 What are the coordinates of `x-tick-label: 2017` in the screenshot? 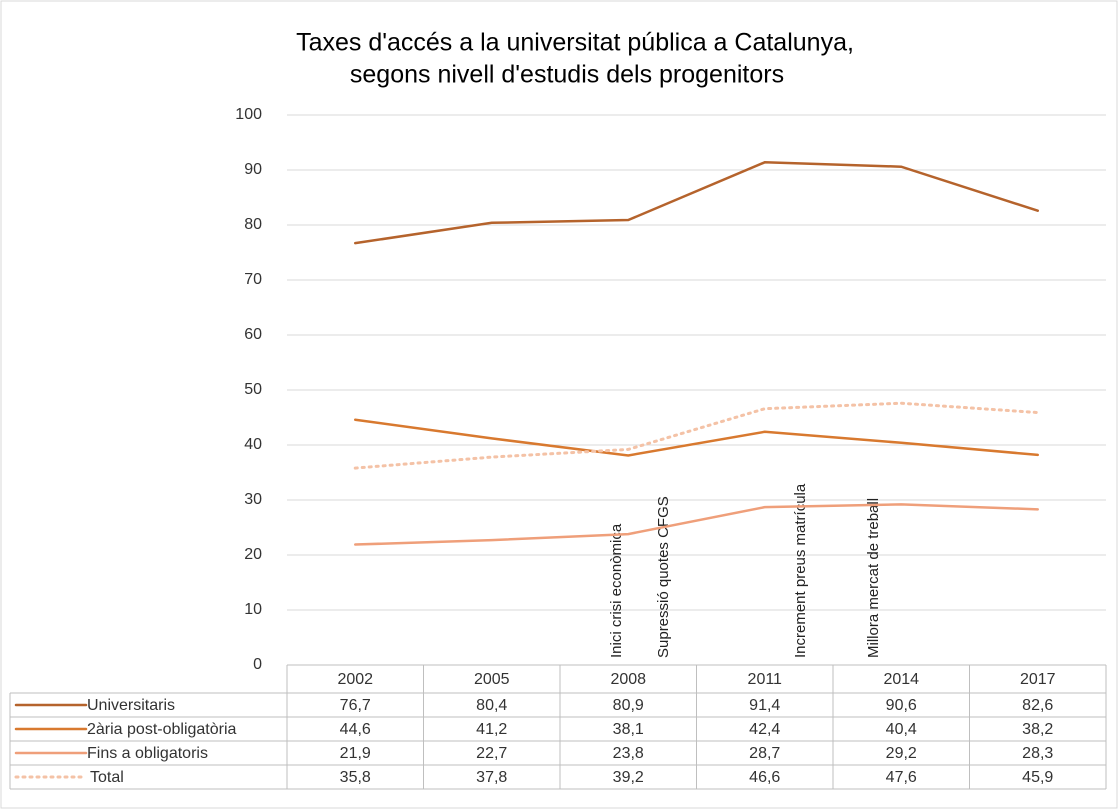 It's located at (1038, 679).